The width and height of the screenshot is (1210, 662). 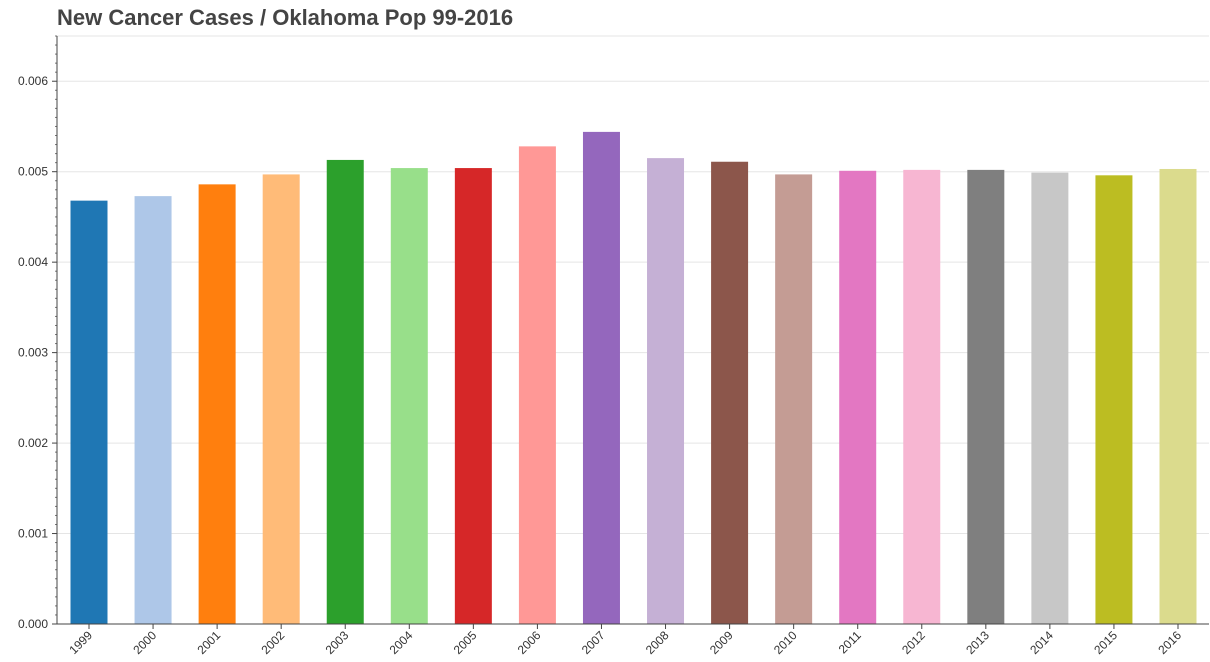 I want to click on x-tick-label: 2004, so click(x=401, y=642).